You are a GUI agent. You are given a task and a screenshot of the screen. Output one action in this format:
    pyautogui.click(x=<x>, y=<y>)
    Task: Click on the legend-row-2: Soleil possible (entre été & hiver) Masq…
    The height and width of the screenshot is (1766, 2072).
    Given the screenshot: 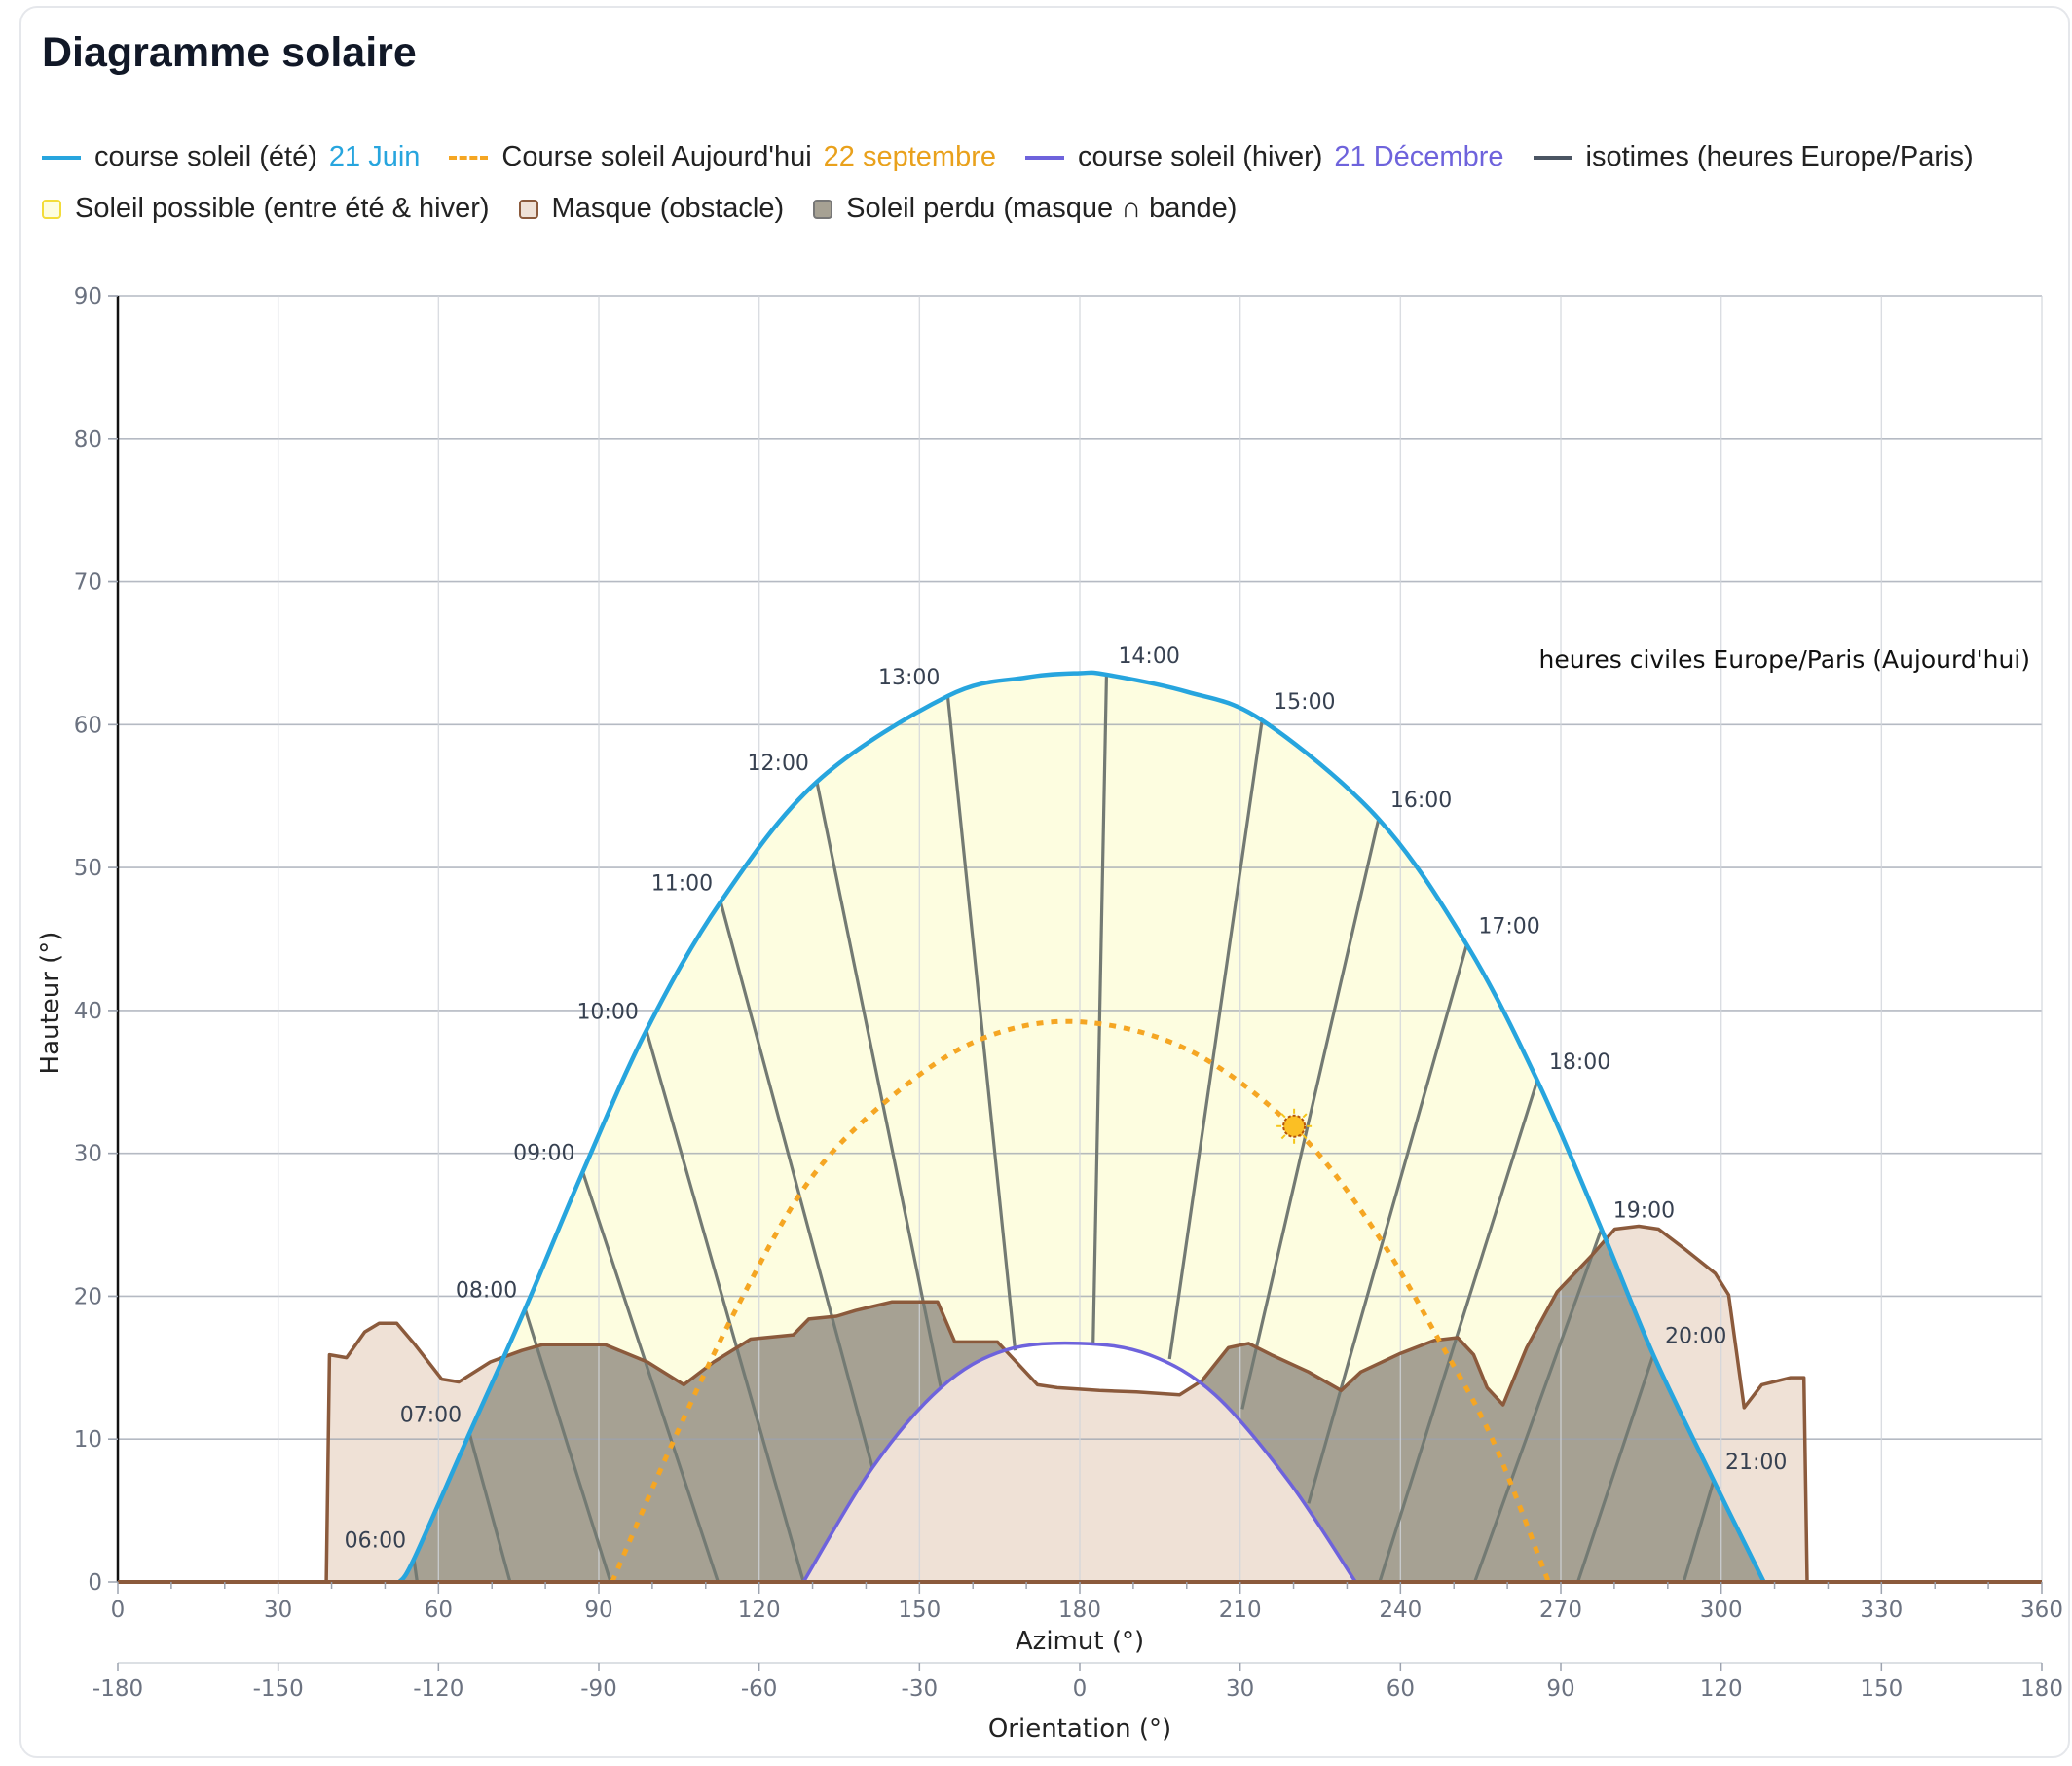 What is the action you would take?
    pyautogui.click(x=654, y=209)
    